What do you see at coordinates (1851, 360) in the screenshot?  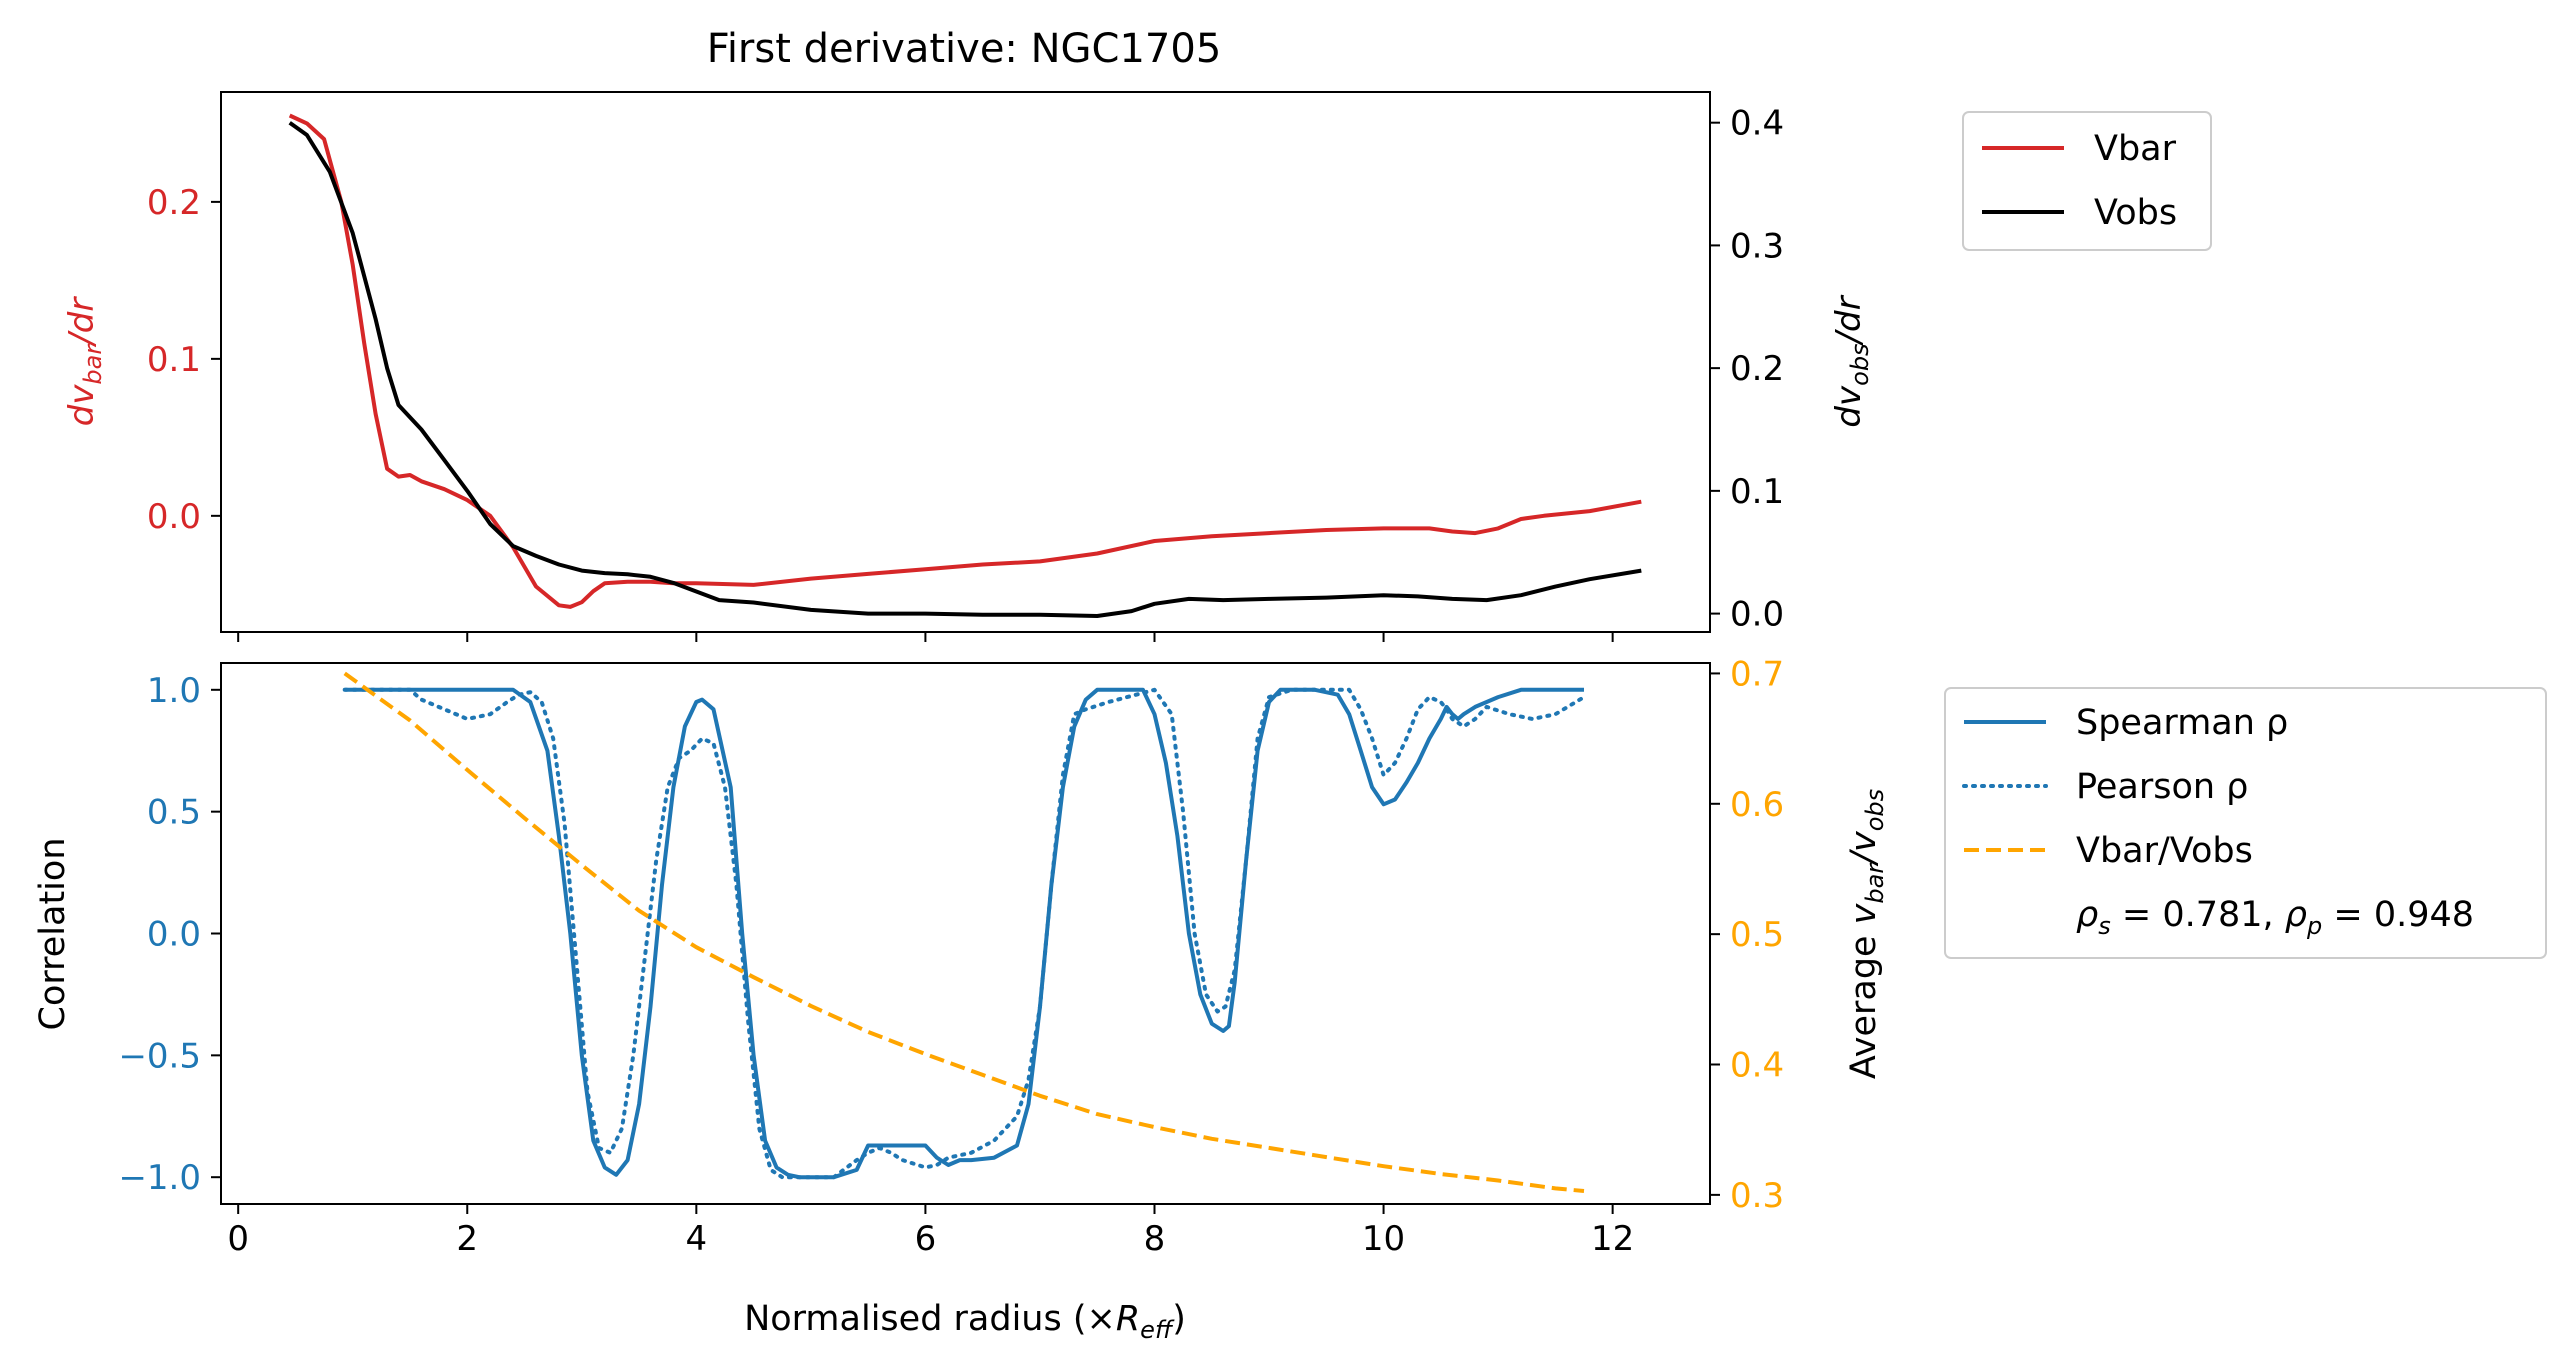 I see `dvobs-axis-label: dvobs/dr` at bounding box center [1851, 360].